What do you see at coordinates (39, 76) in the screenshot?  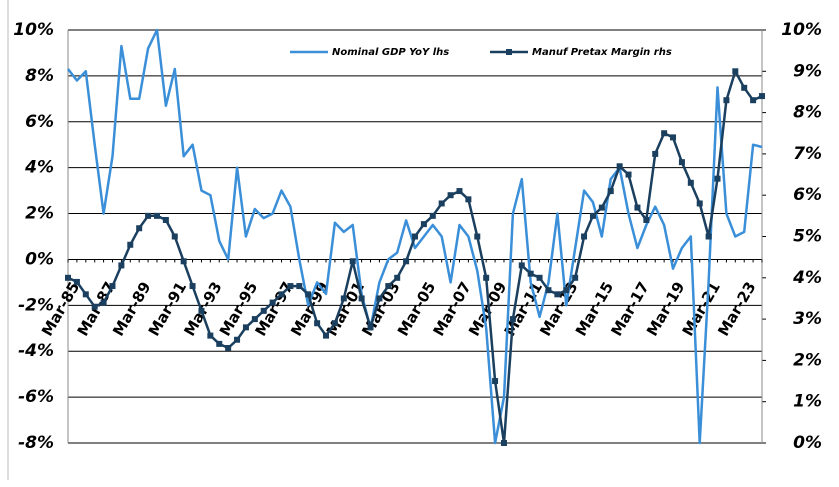 I see `y-tick-label: 8%` at bounding box center [39, 76].